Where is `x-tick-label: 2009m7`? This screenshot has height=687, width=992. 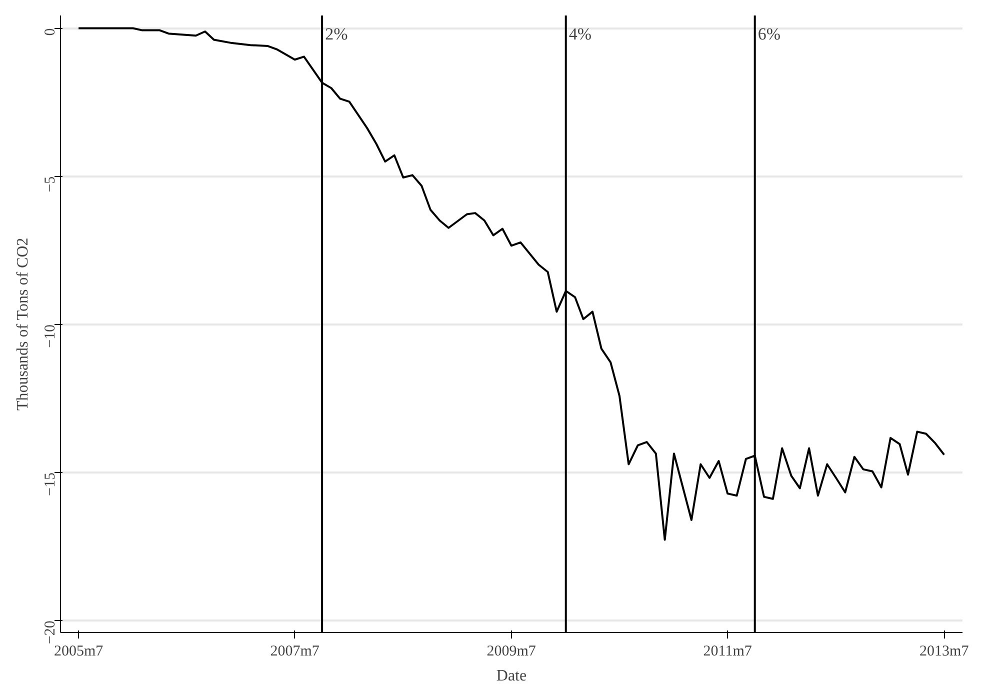 x-tick-label: 2009m7 is located at coordinates (511, 652).